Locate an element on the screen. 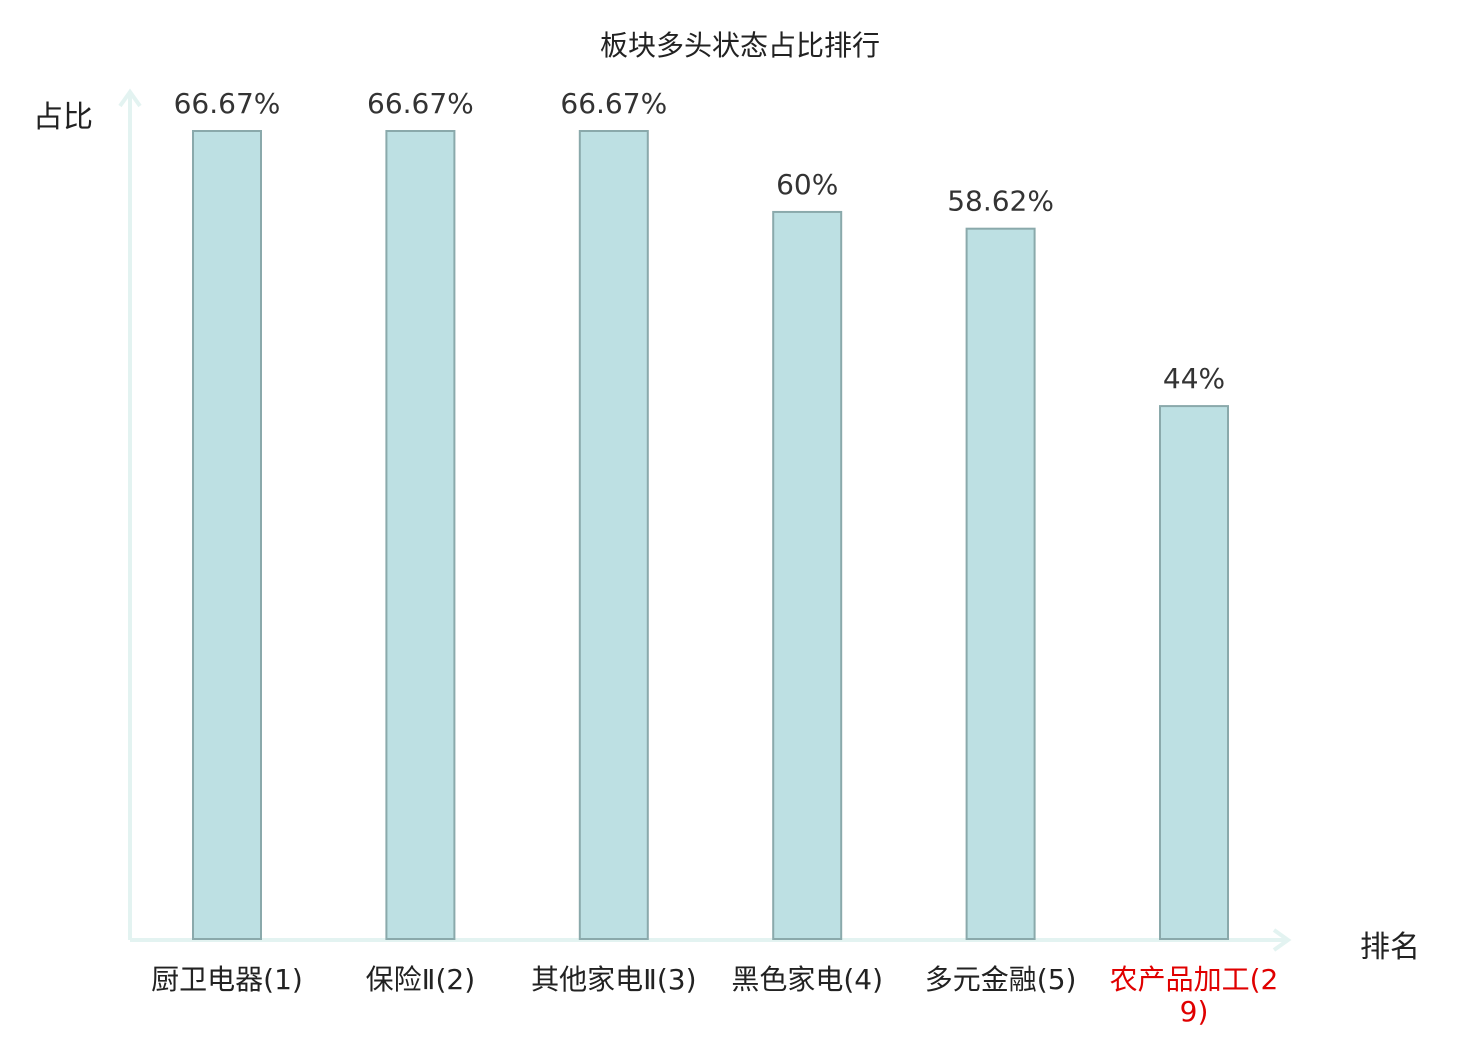 The width and height of the screenshot is (1480, 1040). x-tick-label: 其他家电Ⅱ(3) is located at coordinates (614, 980).